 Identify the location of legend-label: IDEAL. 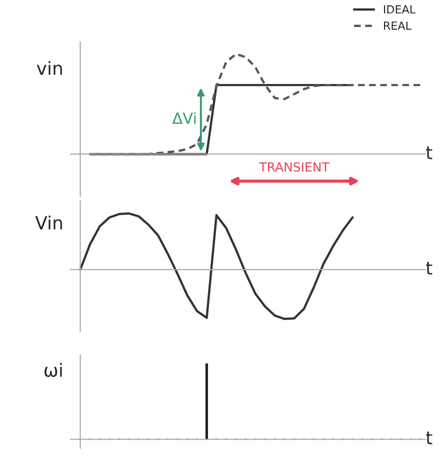
(400, 9).